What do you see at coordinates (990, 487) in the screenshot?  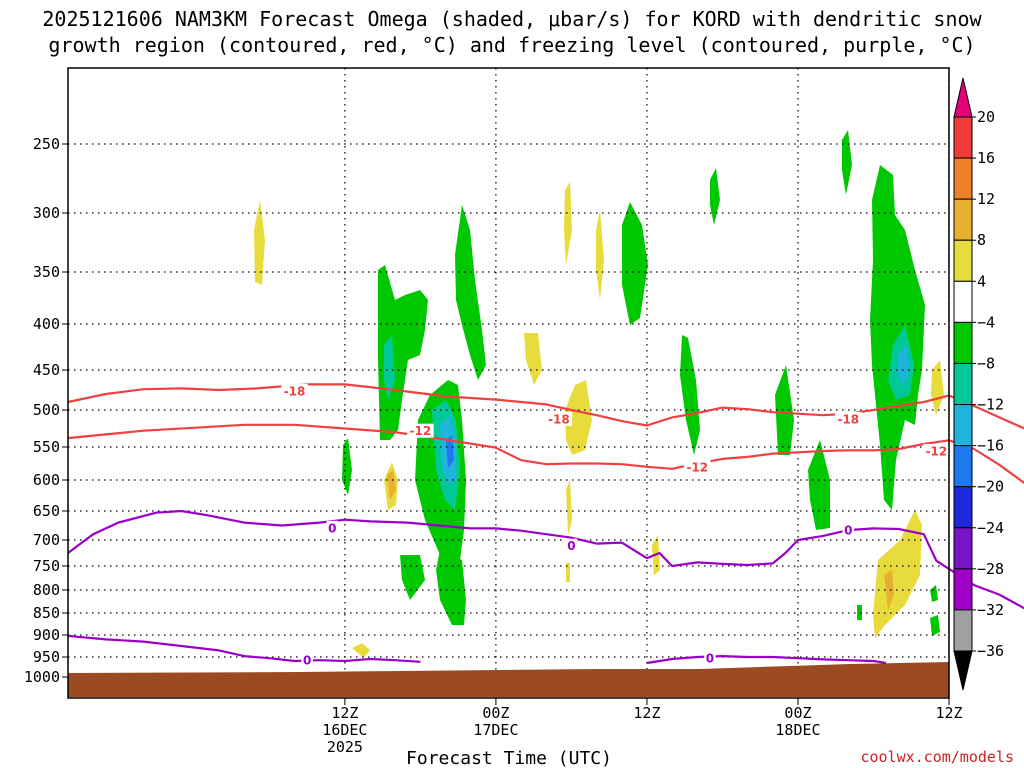 I see `colorbar-label: −20` at bounding box center [990, 487].